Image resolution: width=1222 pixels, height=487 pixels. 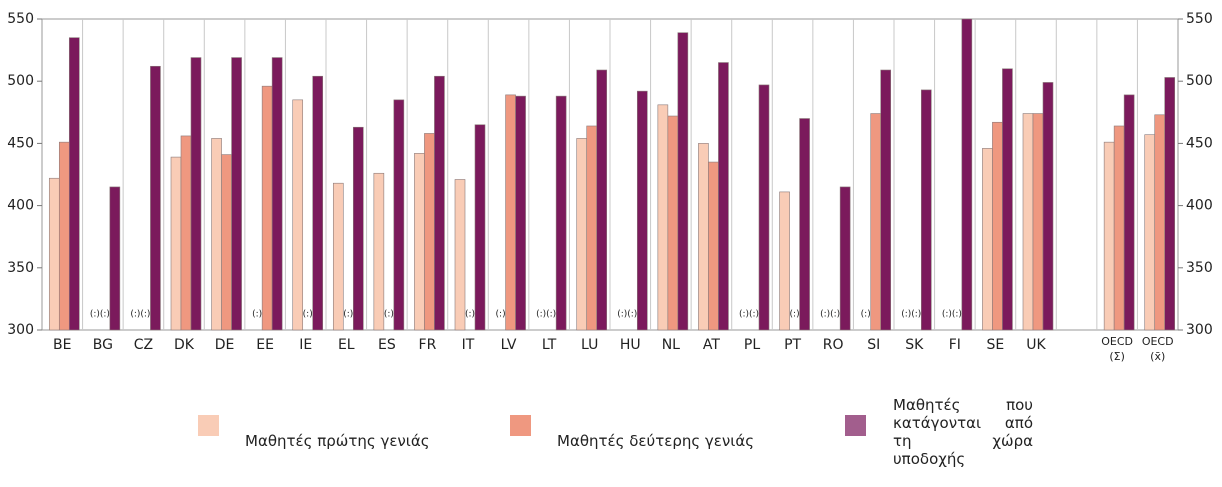 I want to click on x-tick-label-line: (x̄), so click(x=1157, y=356).